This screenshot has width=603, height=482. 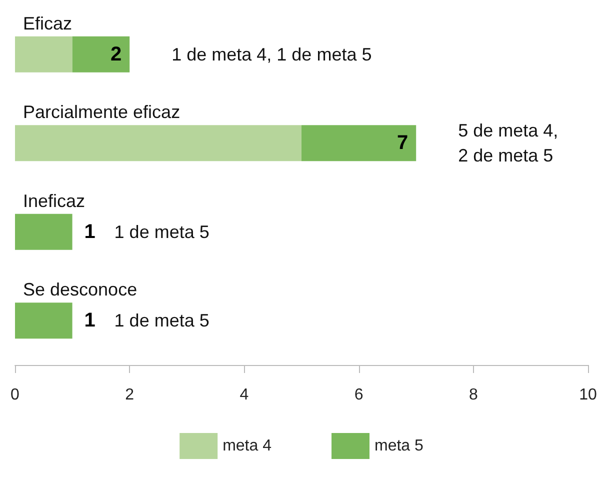 What do you see at coordinates (54, 200) in the screenshot?
I see `y-tick-label: Ineficaz` at bounding box center [54, 200].